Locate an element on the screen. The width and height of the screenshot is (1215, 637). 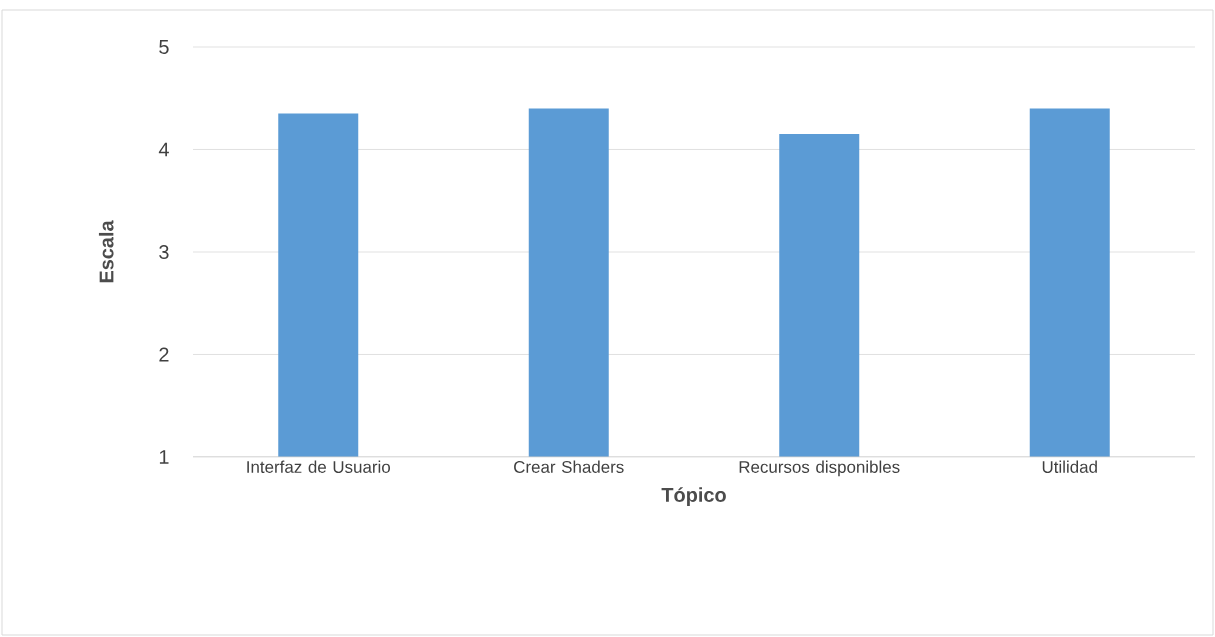
y-tick-label: 2 is located at coordinates (164, 354).